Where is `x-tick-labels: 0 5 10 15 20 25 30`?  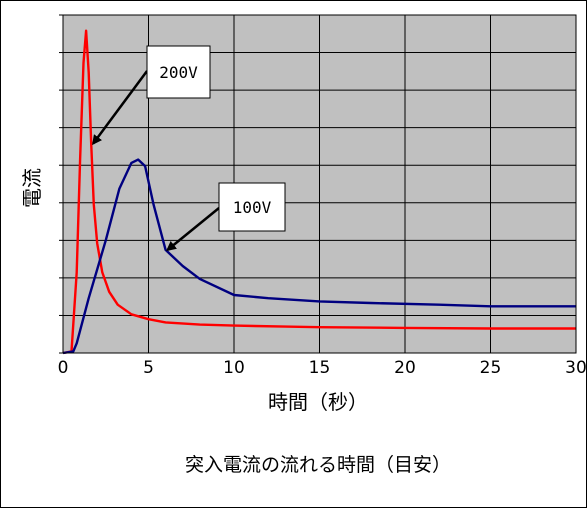 x-tick-labels: 0 5 10 15 20 25 30 is located at coordinates (322, 368).